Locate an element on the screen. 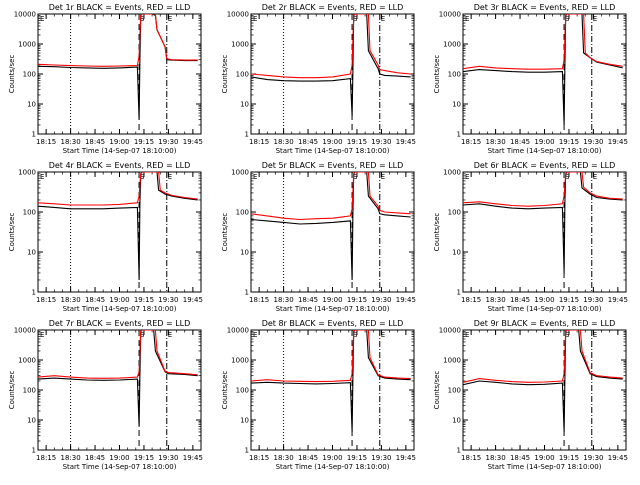 The height and width of the screenshot is (485, 640). panel-title: Det 5r BLACK = Events, RED = LLD is located at coordinates (333, 165).